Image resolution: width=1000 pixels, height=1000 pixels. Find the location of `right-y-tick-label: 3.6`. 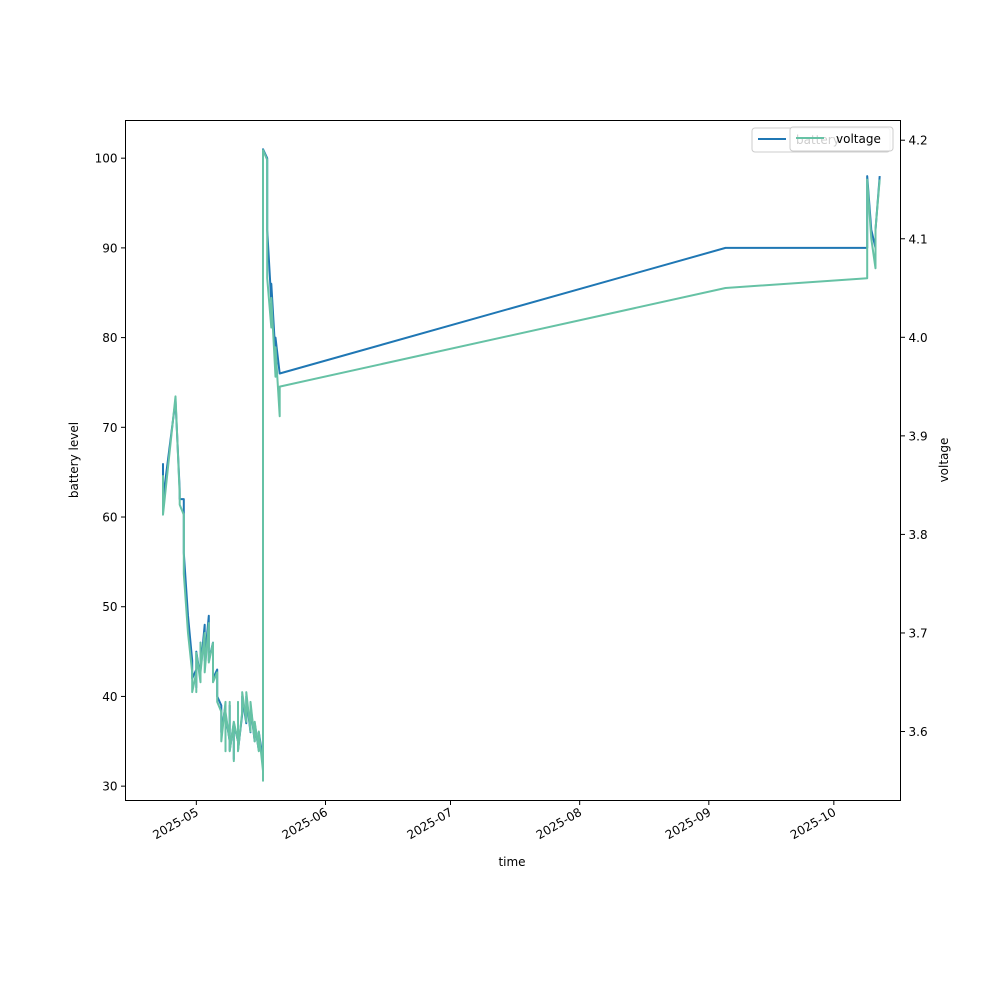

right-y-tick-label: 3.6 is located at coordinates (918, 732).